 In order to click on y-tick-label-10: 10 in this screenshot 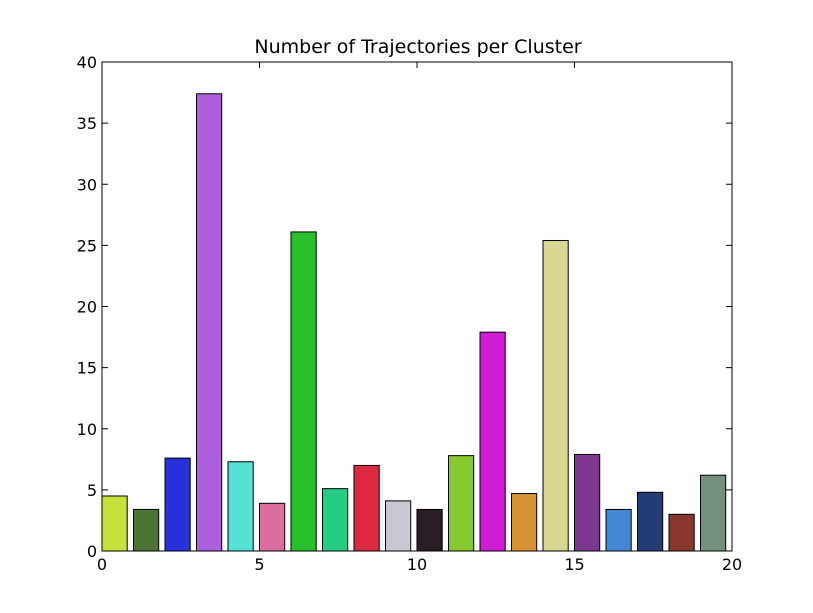, I will do `click(87, 429)`.